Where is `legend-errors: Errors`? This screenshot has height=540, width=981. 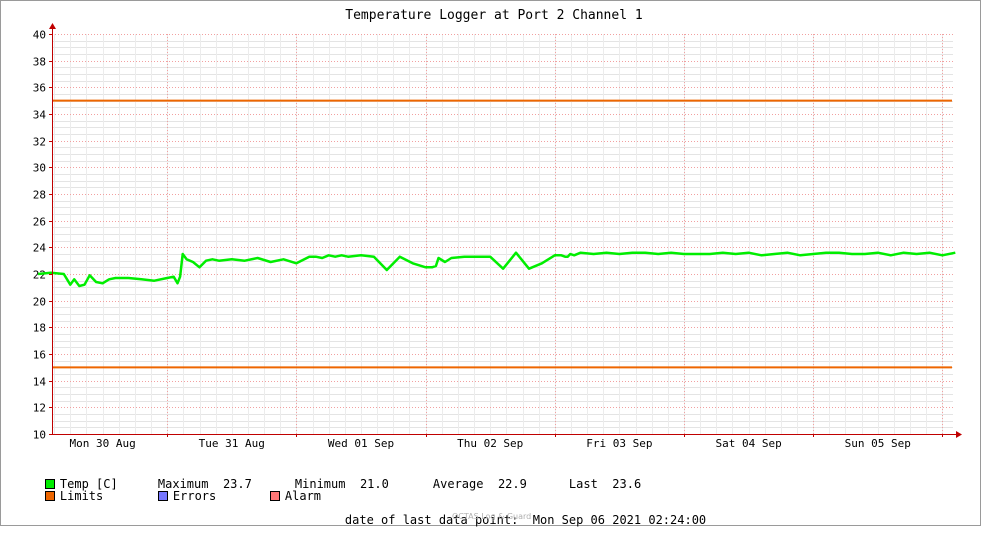
legend-errors: Errors is located at coordinates (172, 496).